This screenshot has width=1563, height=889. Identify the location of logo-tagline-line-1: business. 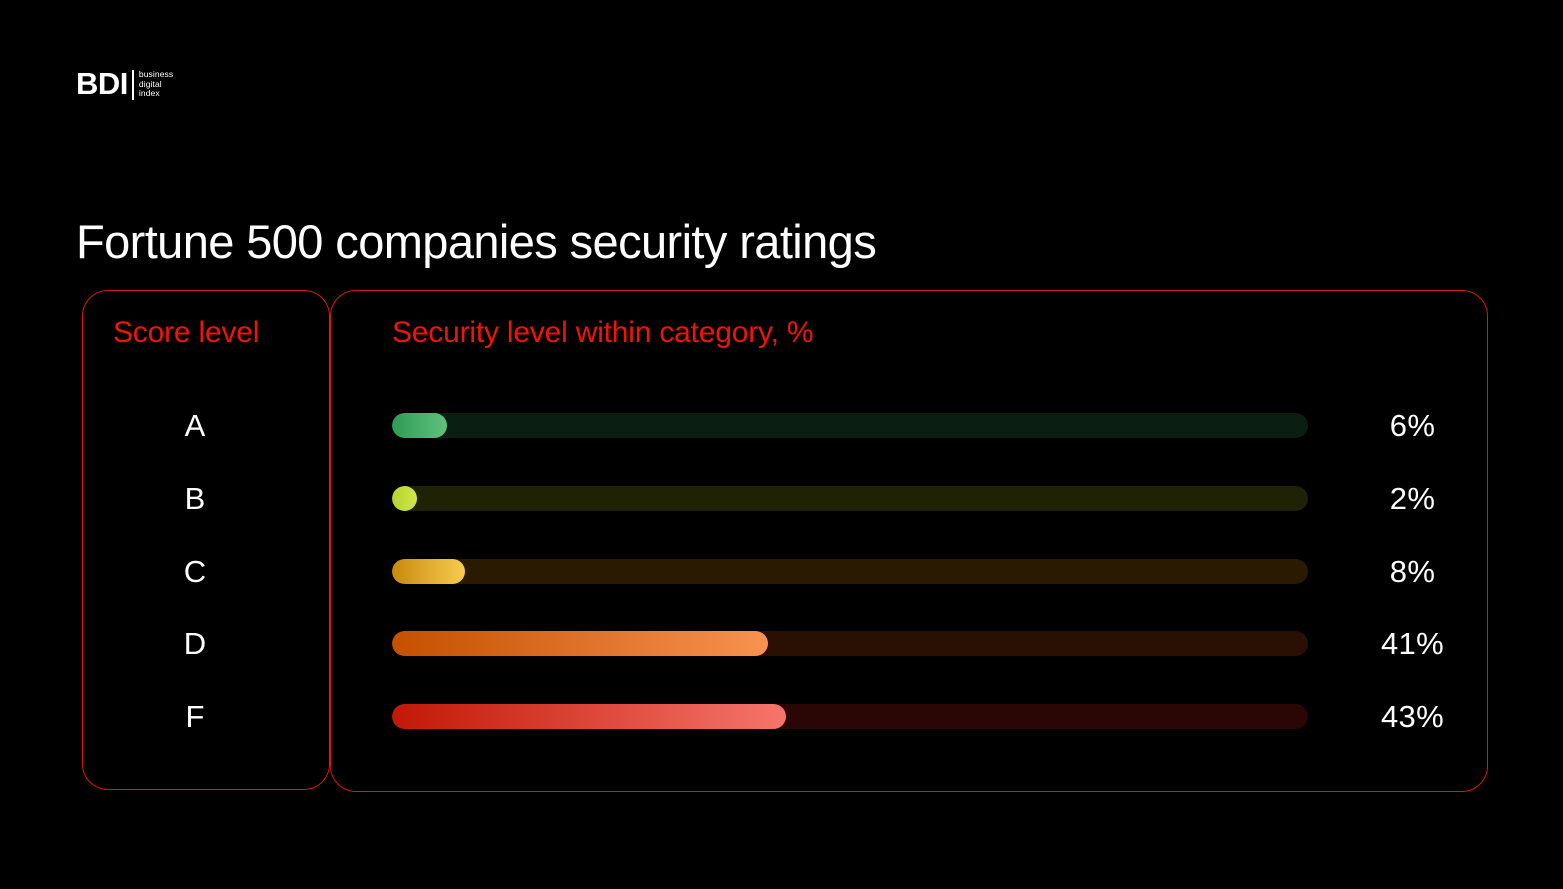
(156, 74).